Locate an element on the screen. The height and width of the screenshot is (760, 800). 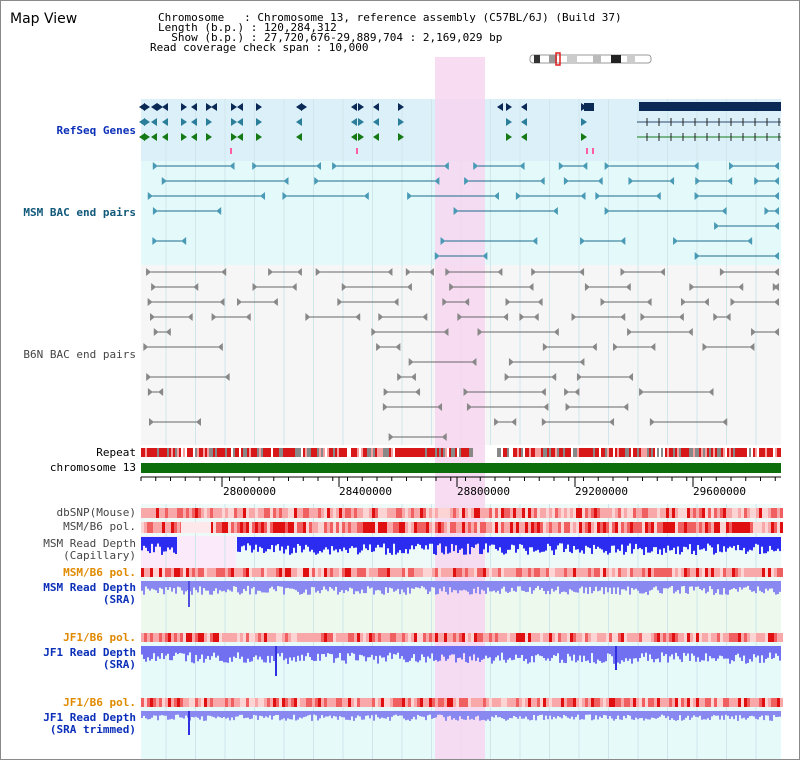
msm-bac-end is located at coordinates (476, 166).